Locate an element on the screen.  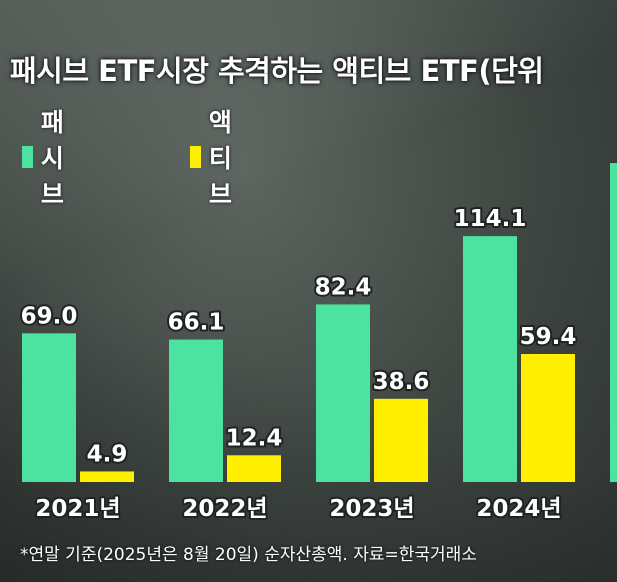
value-label-active-2: 38.6 is located at coordinates (401, 382).